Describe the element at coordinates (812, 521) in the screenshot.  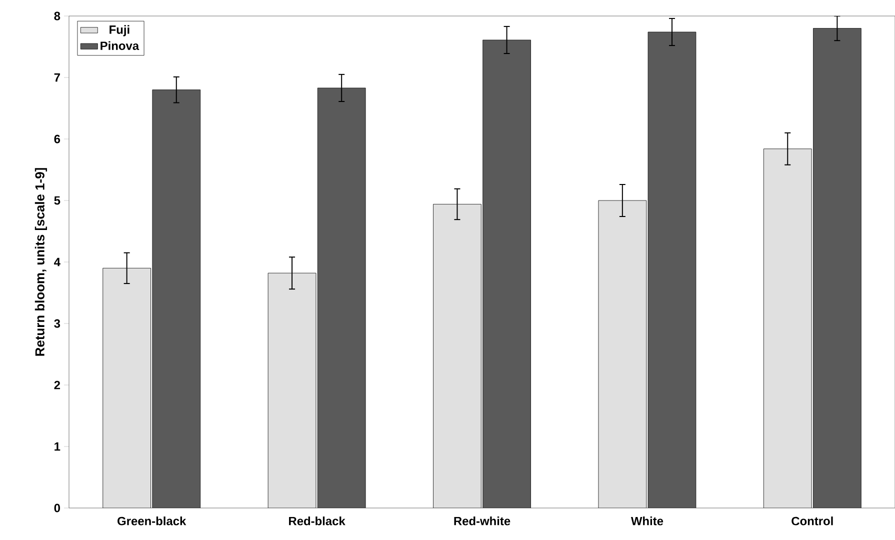
I see `x-tick-label: Control` at that location.